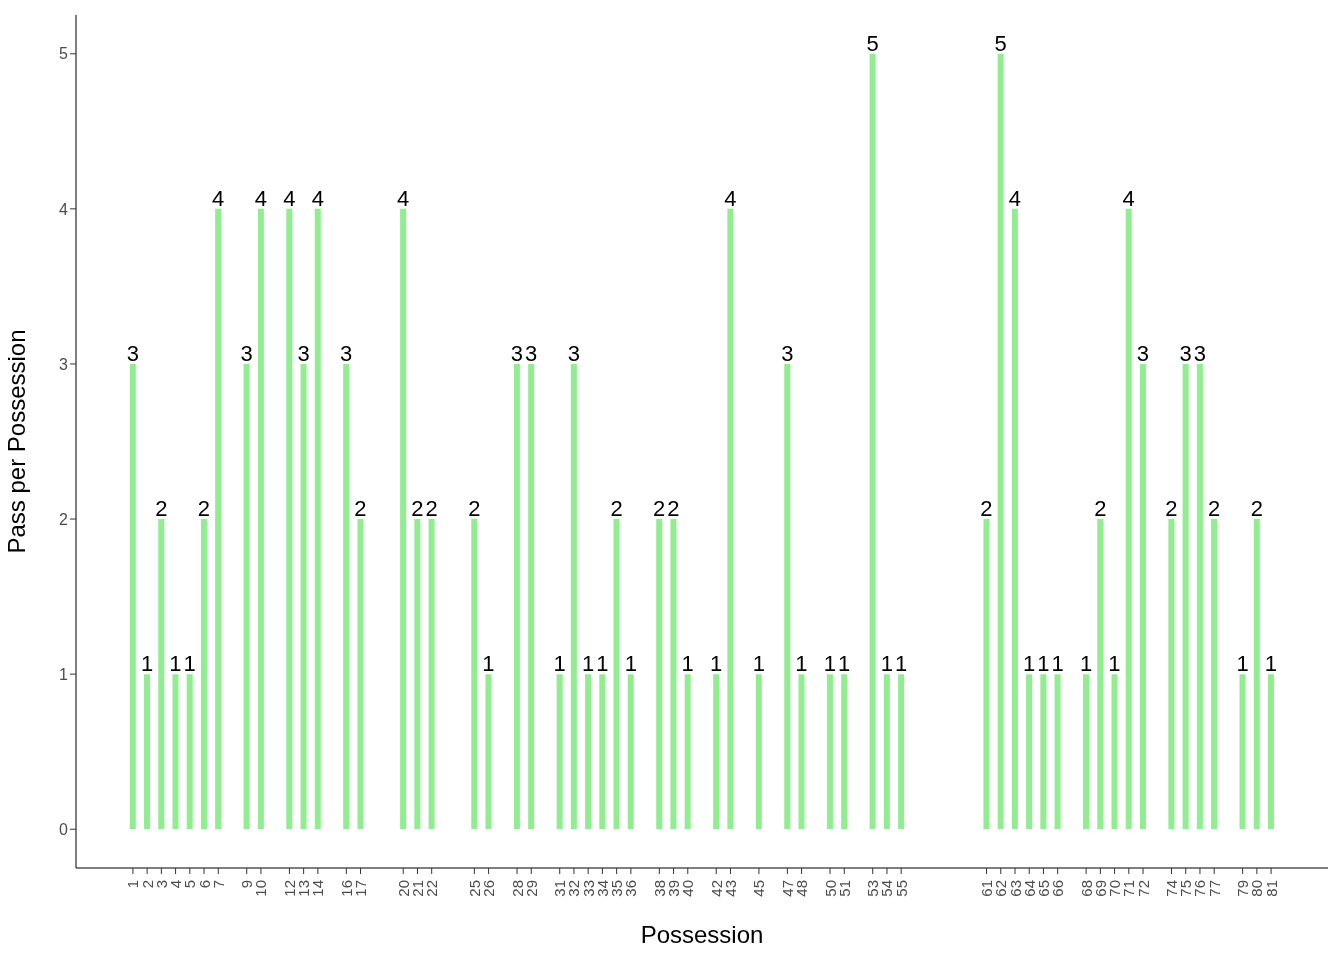  Describe the element at coordinates (64, 364) in the screenshot. I see `y-tick-label: 3` at that location.